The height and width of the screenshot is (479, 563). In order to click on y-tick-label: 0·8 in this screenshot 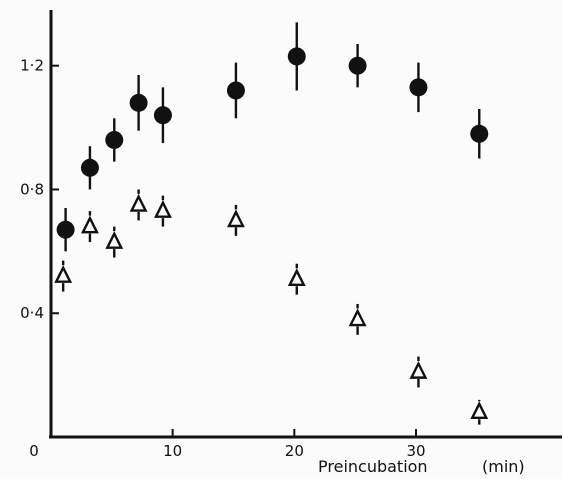, I will do `click(32, 189)`.